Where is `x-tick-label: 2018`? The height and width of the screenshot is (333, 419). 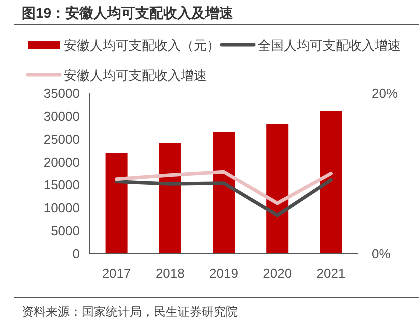 x-tick-label: 2018 is located at coordinates (170, 273).